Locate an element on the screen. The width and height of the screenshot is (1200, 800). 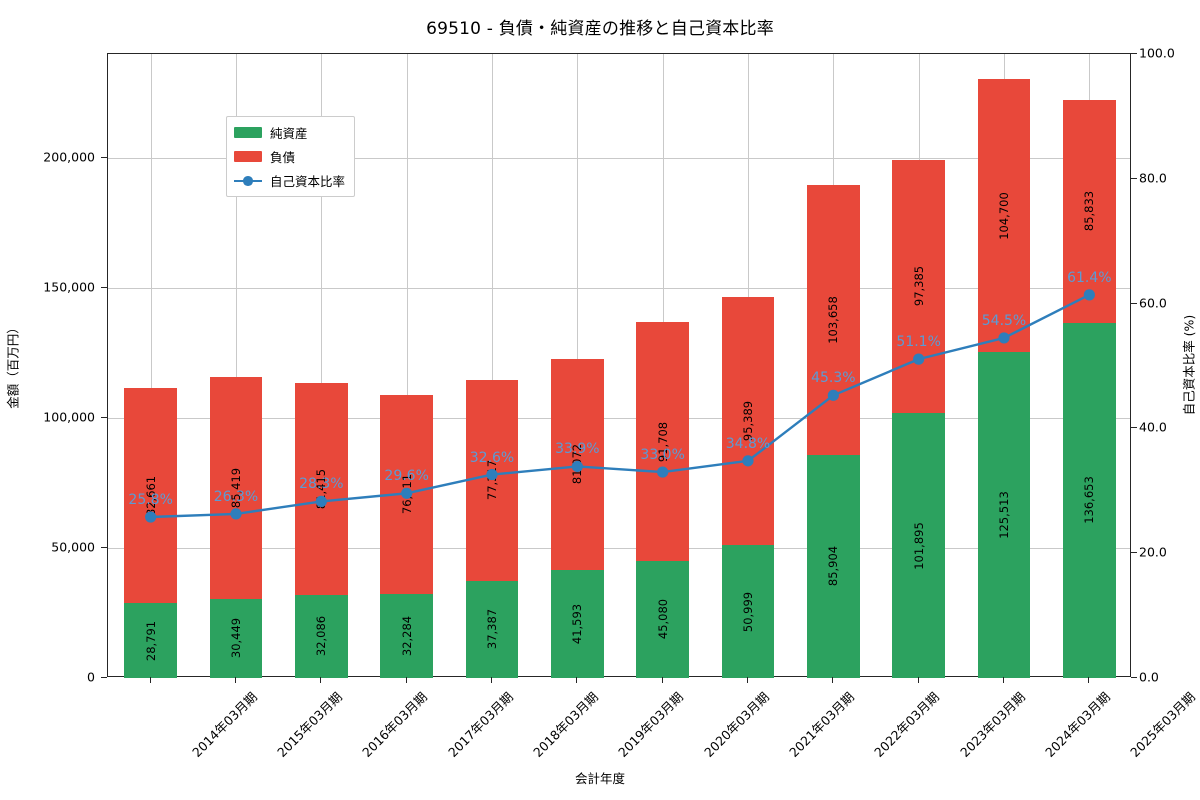
x-tick-label: 2025年03月期 is located at coordinates (1163, 724).